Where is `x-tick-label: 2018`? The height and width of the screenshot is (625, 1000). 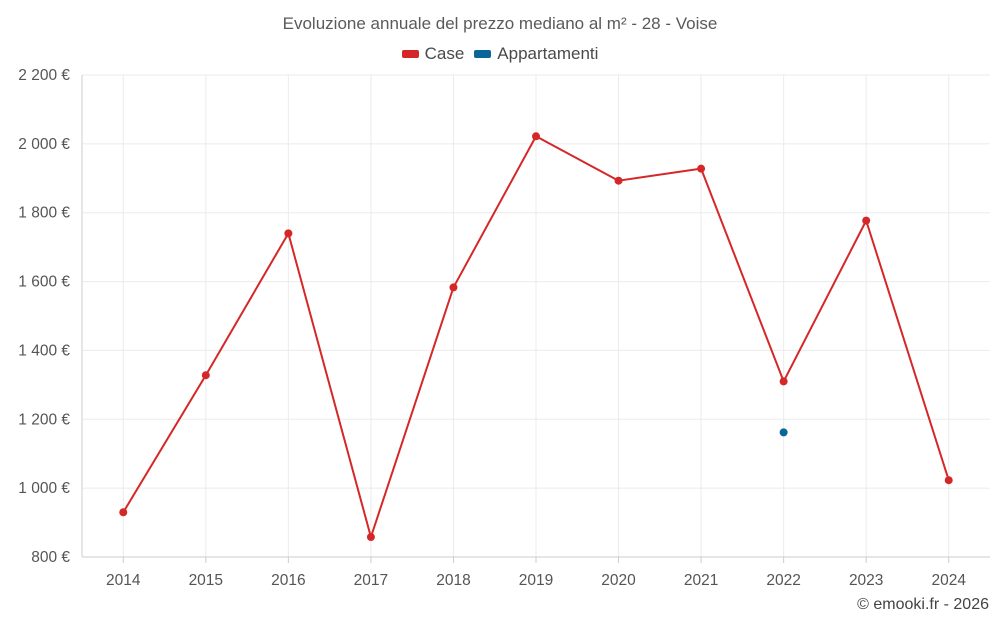
x-tick-label: 2018 is located at coordinates (453, 580).